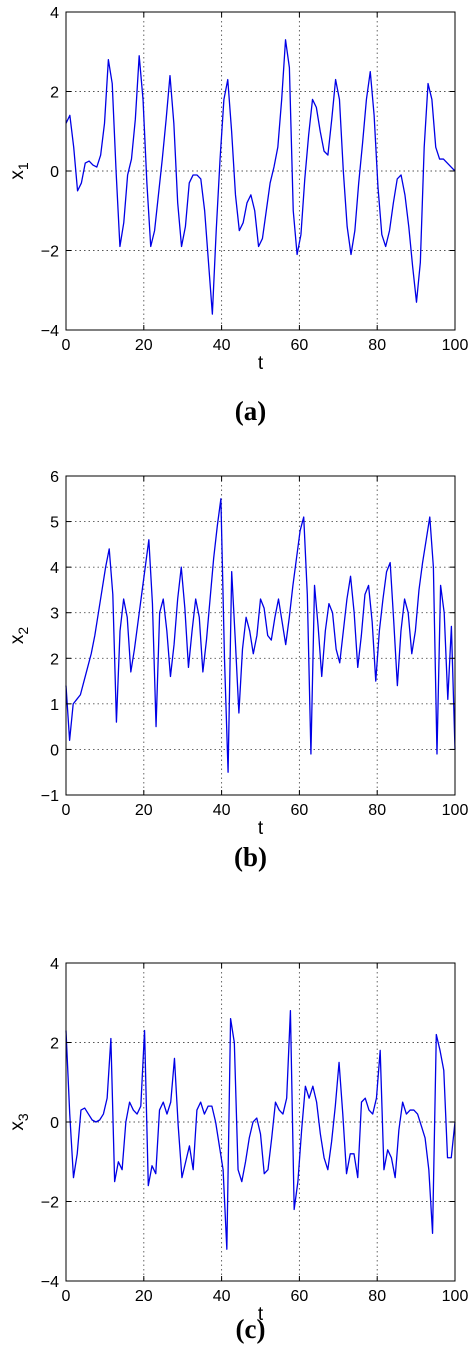 This screenshot has height=1349, width=474. What do you see at coordinates (54, 614) in the screenshot?
I see `y-tick-label: 3` at bounding box center [54, 614].